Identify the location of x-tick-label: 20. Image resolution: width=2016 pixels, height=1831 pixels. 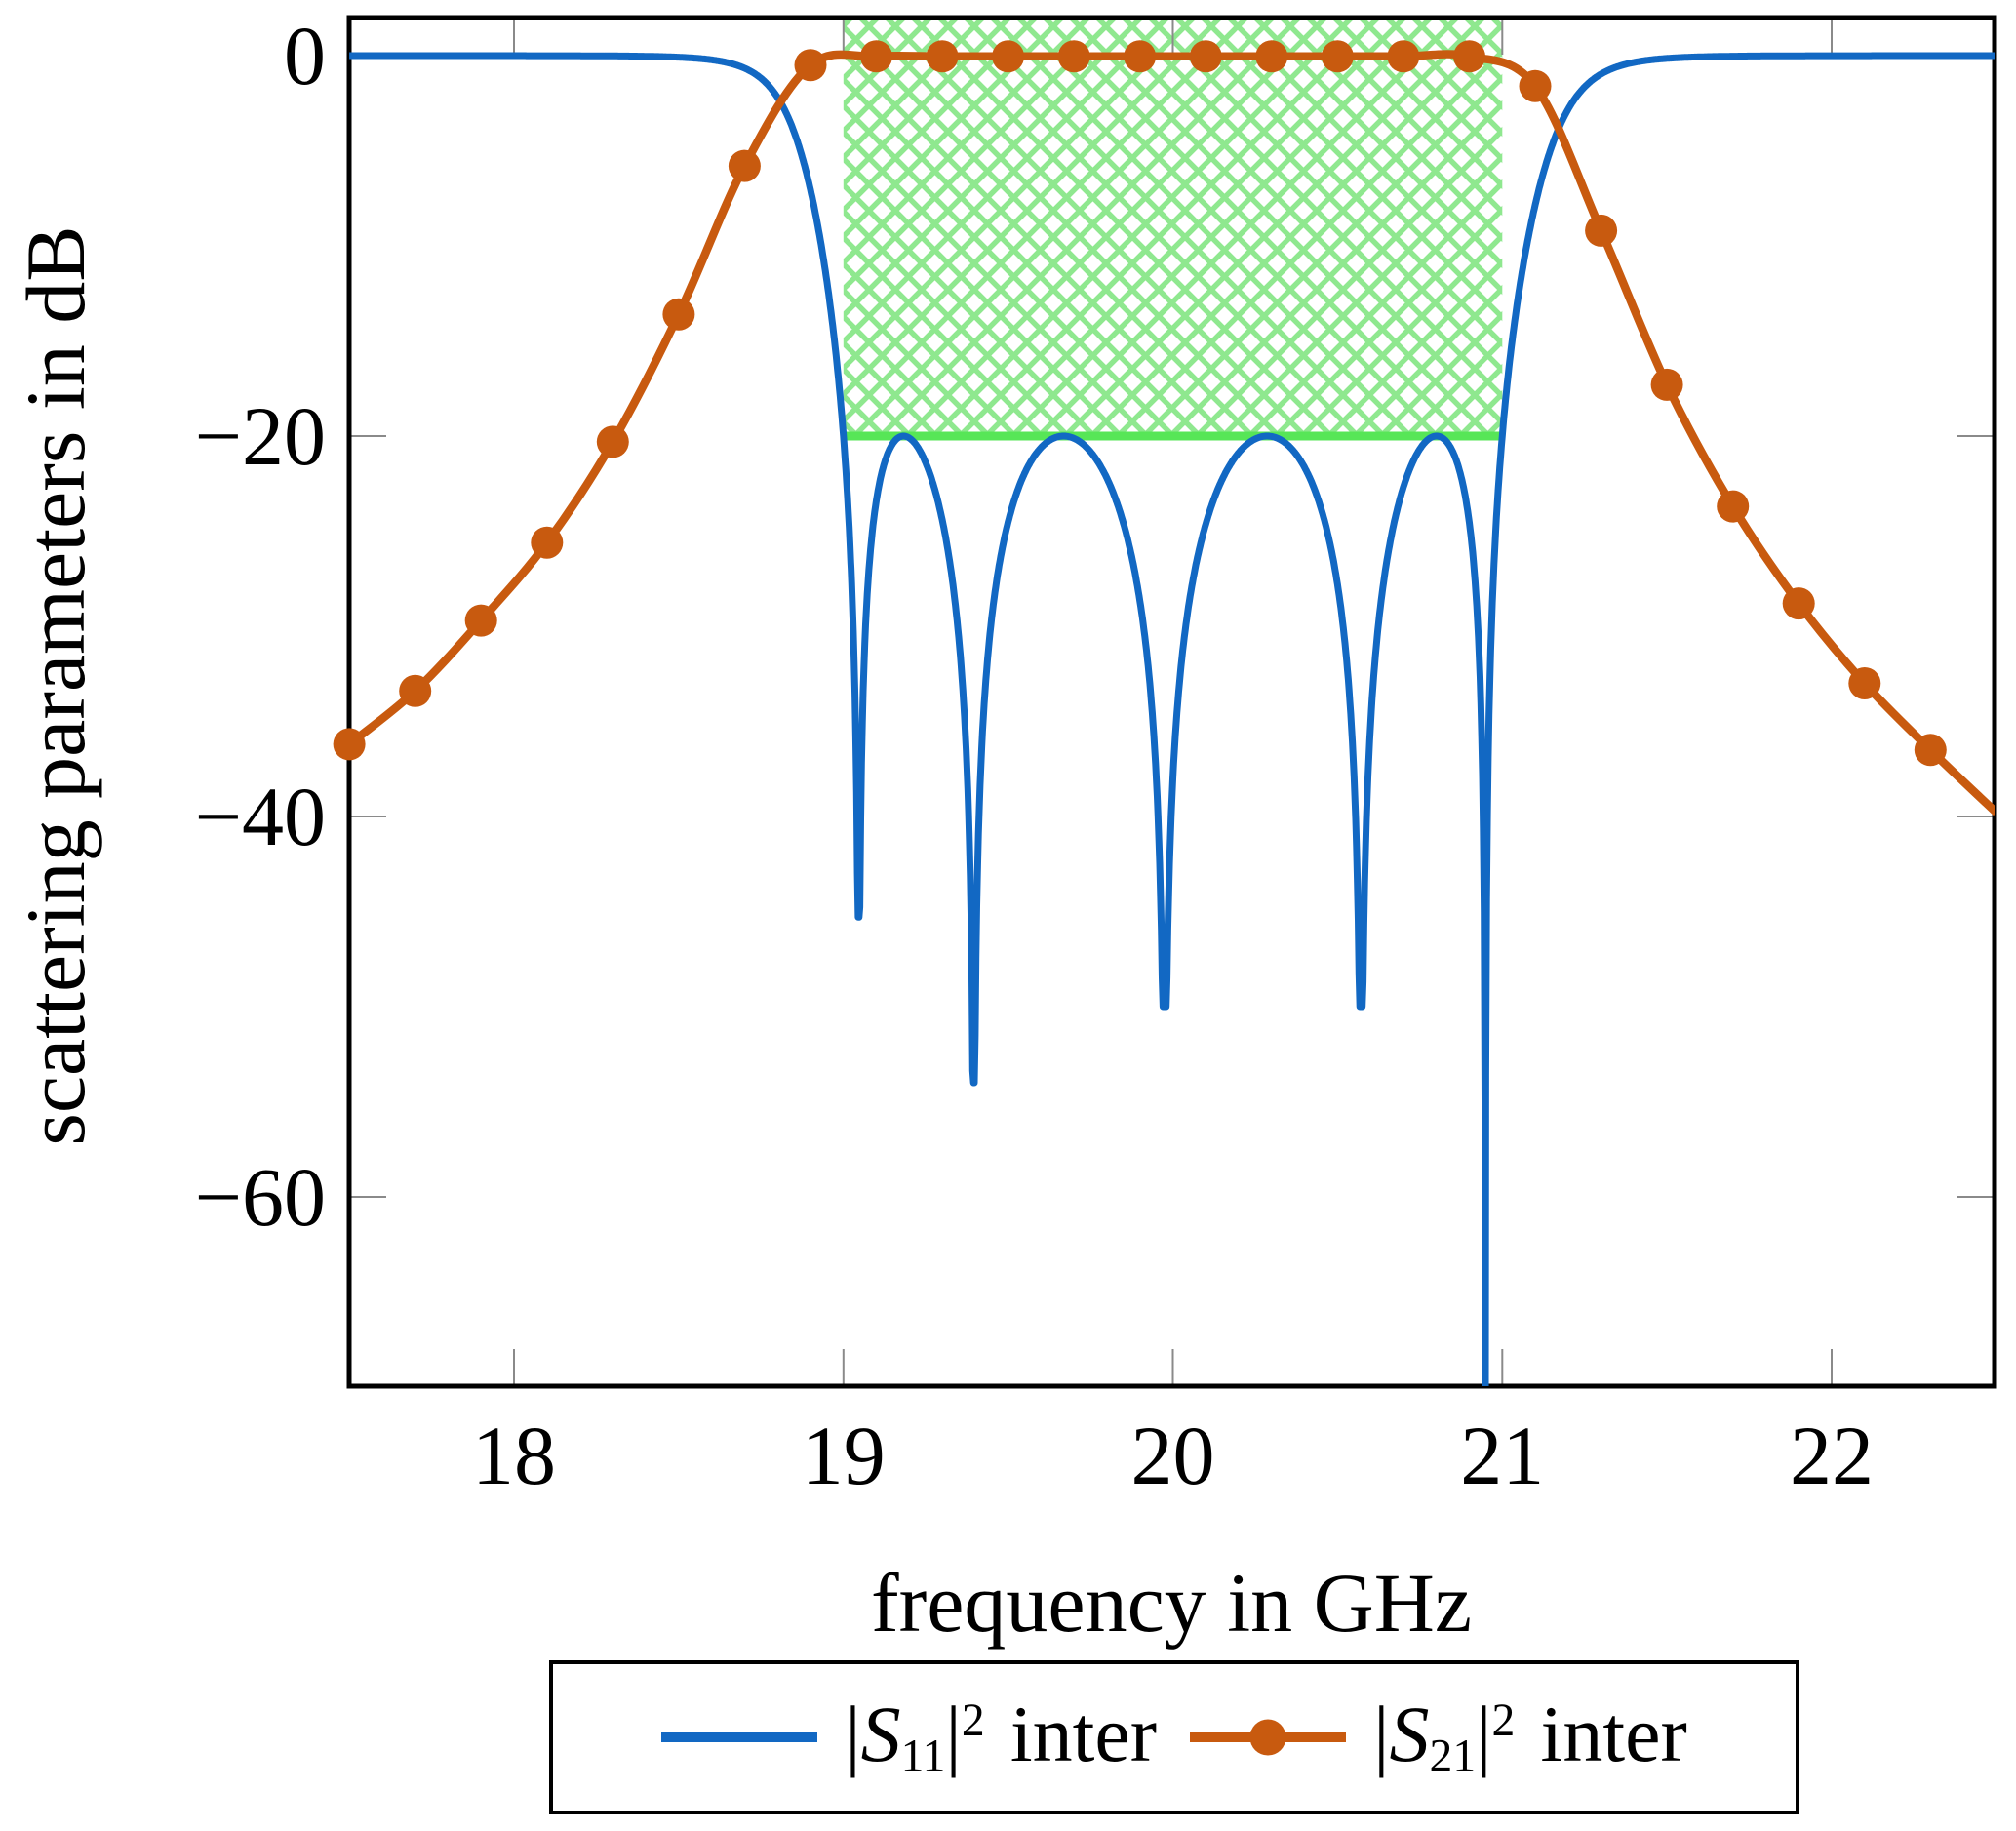
(1172, 1455).